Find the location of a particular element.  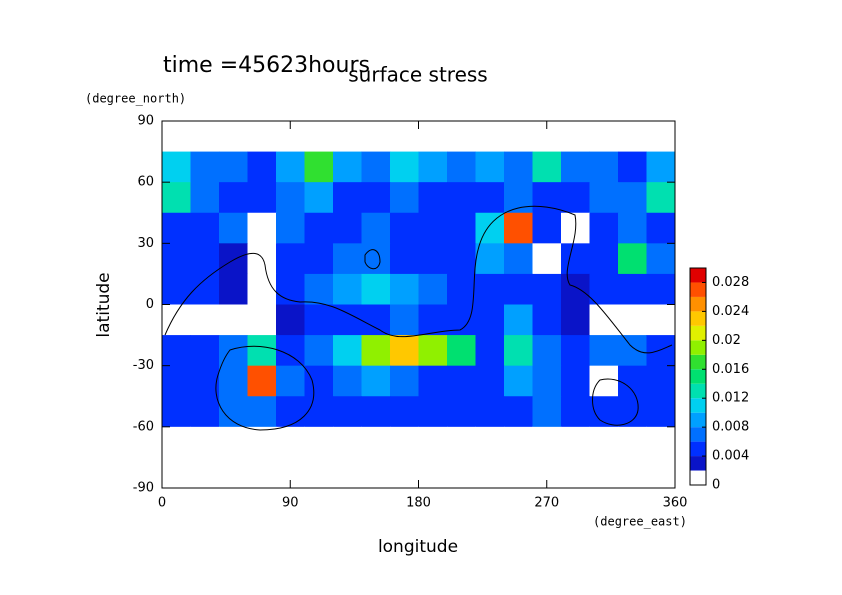

colorbar-tick-label: 0.012 is located at coordinates (730, 398).